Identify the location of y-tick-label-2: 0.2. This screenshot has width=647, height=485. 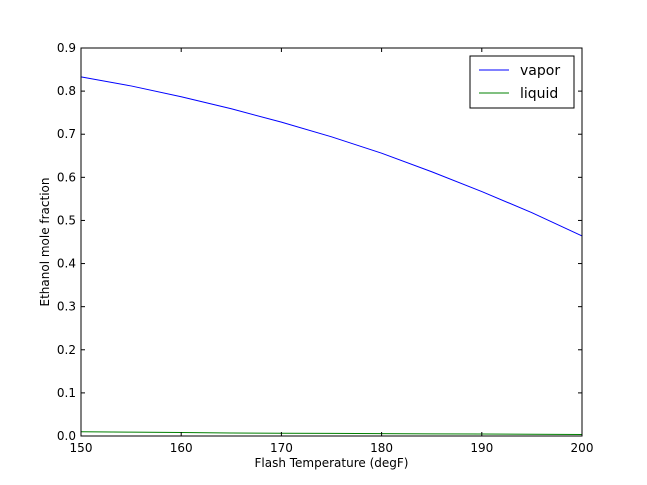
(66, 350).